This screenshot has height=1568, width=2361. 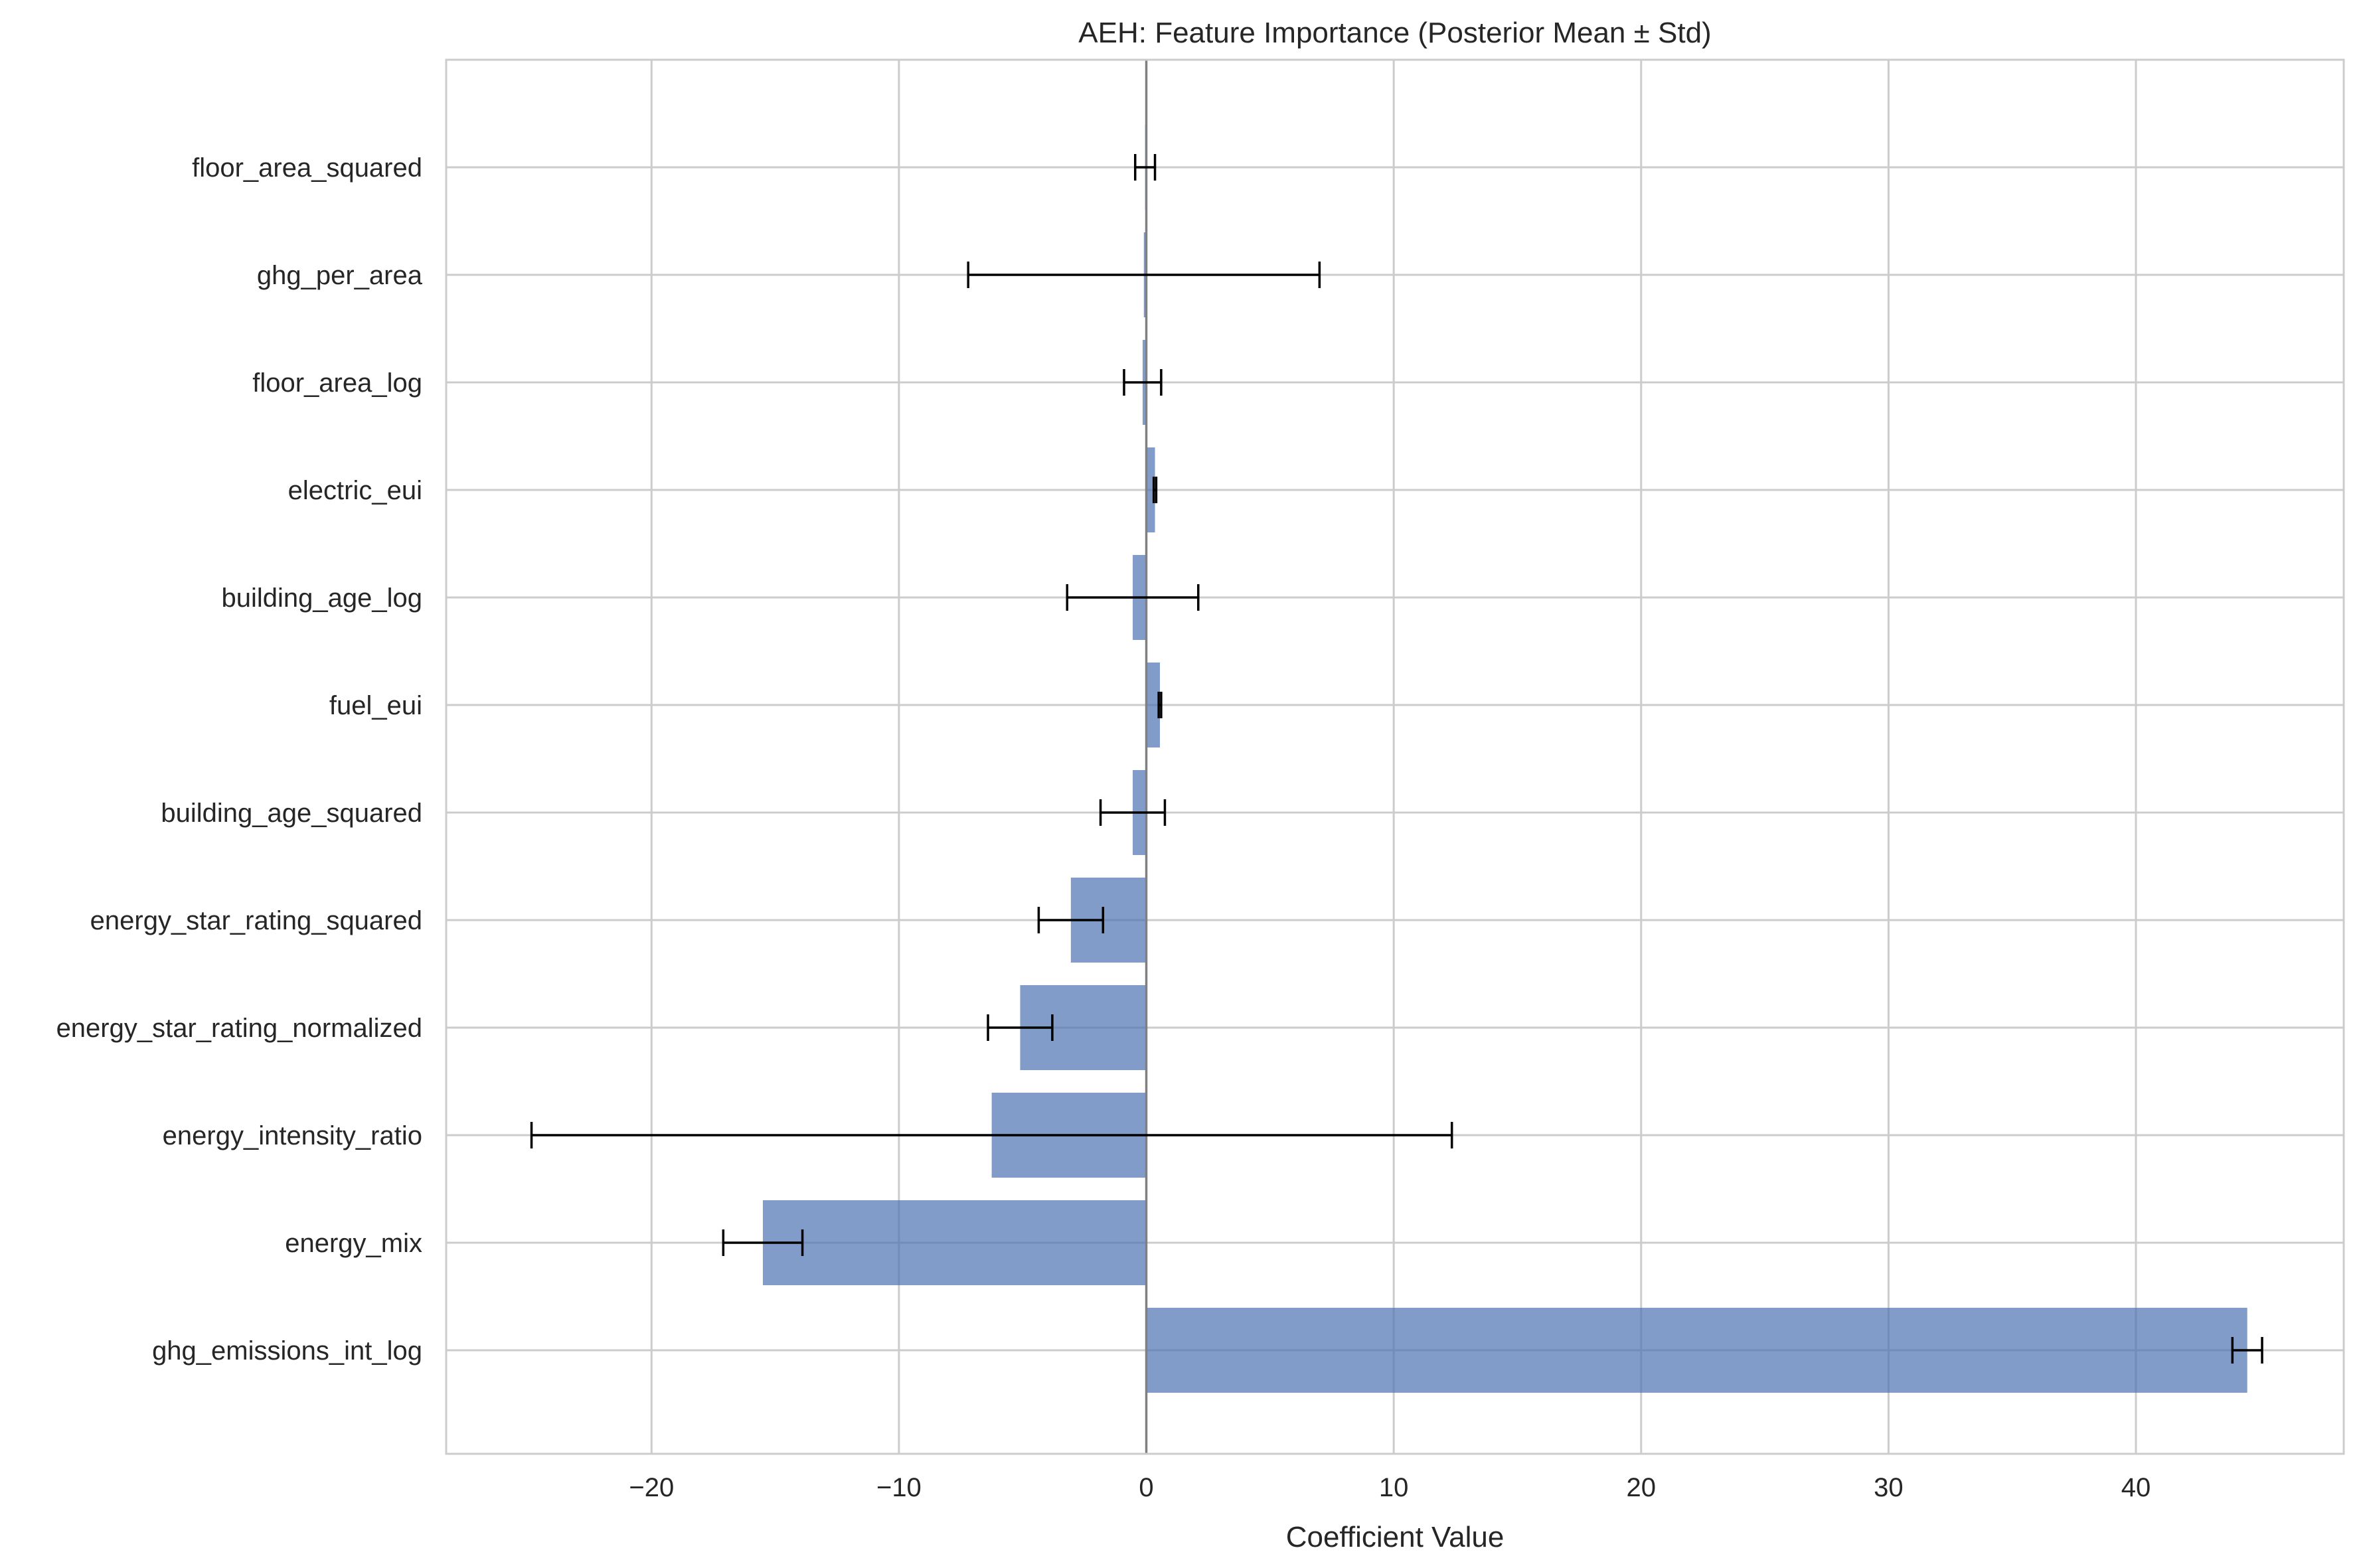 What do you see at coordinates (307, 168) in the screenshot?
I see `y-tick-label: floor_area_squared` at bounding box center [307, 168].